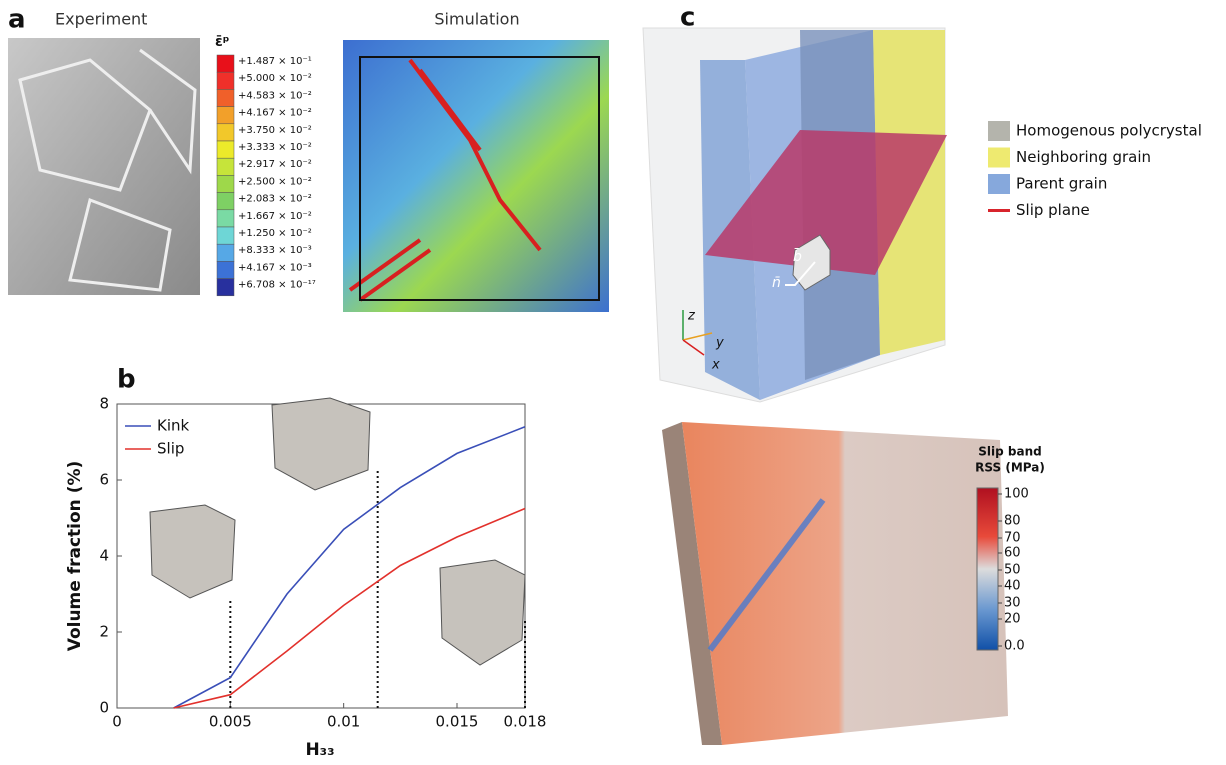 The width and height of the screenshot is (1226, 765). What do you see at coordinates (445, 180) in the screenshot?
I see `slip-bands` at bounding box center [445, 180].